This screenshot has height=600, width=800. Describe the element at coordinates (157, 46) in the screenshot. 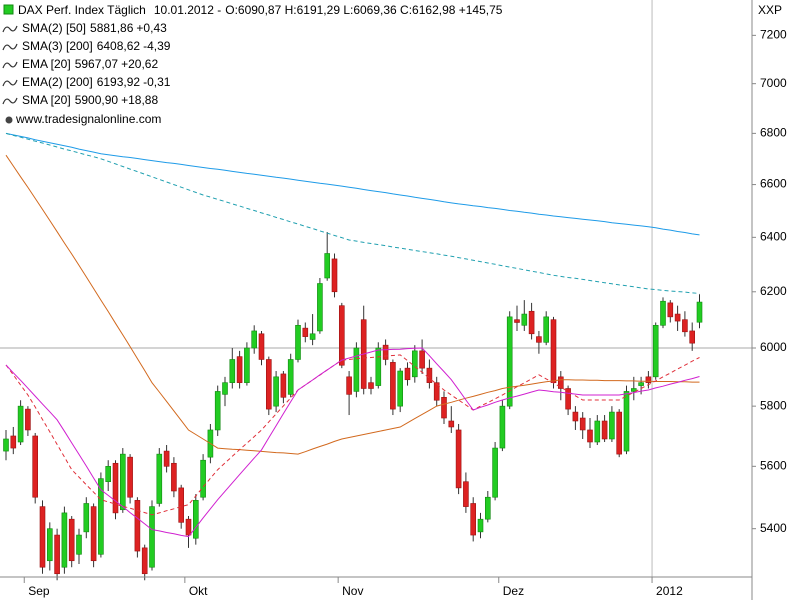

I see `legend-change: -4,39` at that location.